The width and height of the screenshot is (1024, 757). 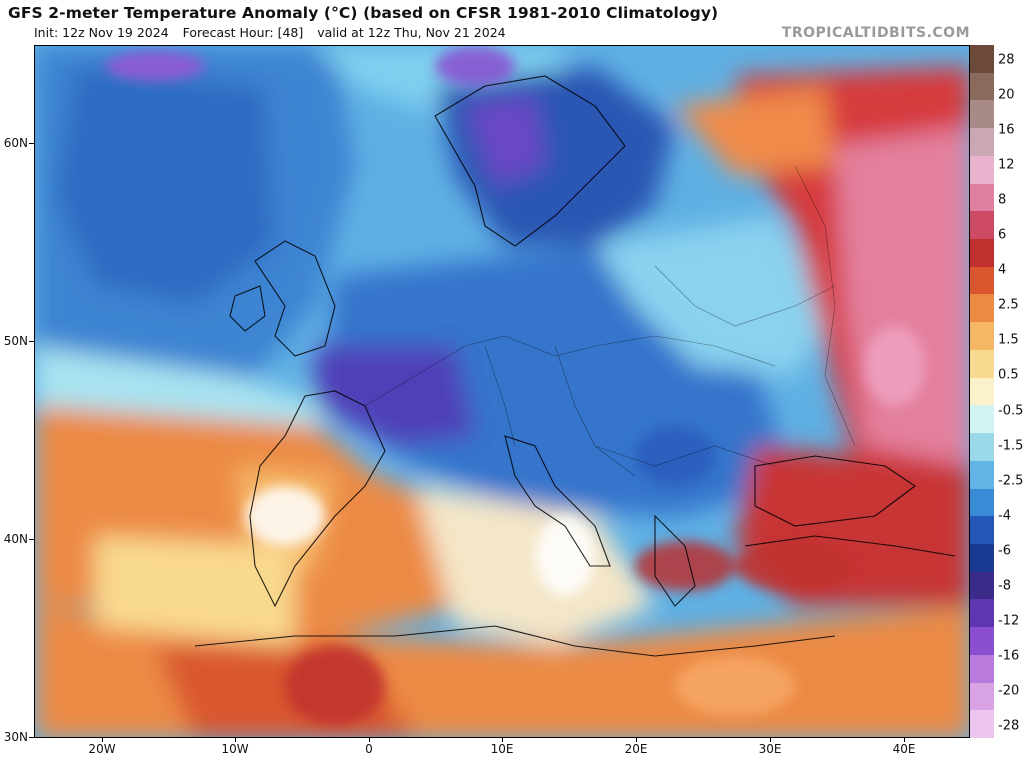 What do you see at coordinates (1009, 656) in the screenshot?
I see `colorbar-label: -16` at bounding box center [1009, 656].